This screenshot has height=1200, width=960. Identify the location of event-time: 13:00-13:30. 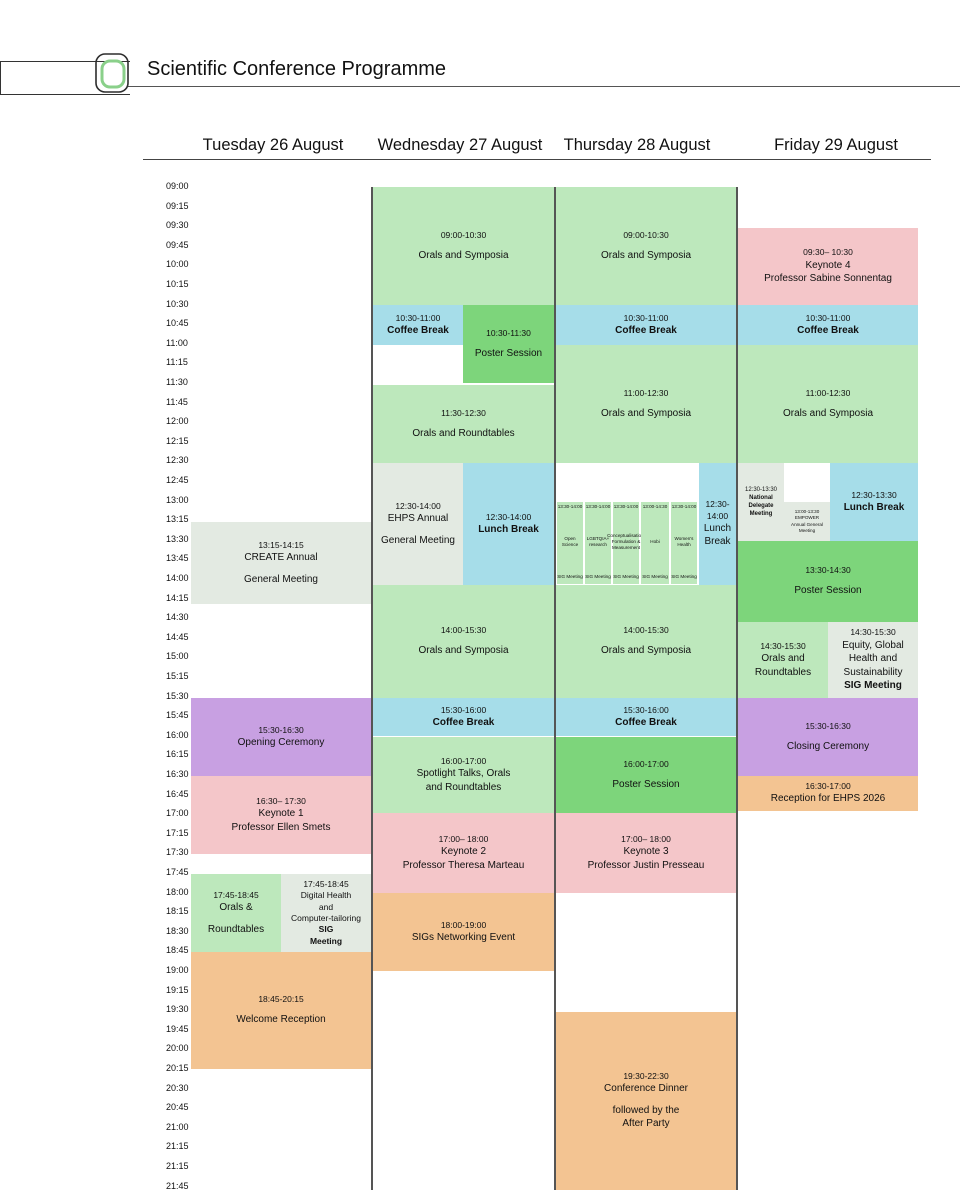
(807, 512).